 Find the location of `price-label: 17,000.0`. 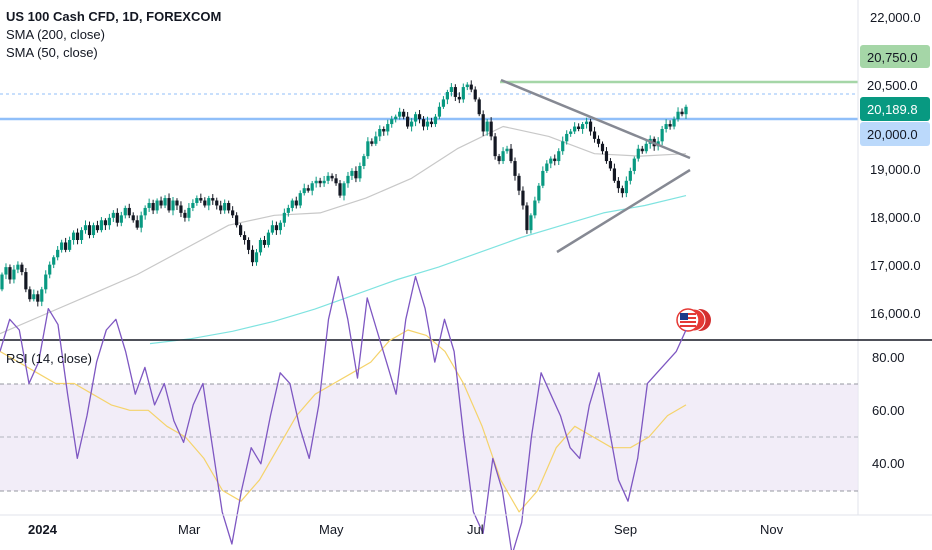

price-label: 17,000.0 is located at coordinates (895, 265).